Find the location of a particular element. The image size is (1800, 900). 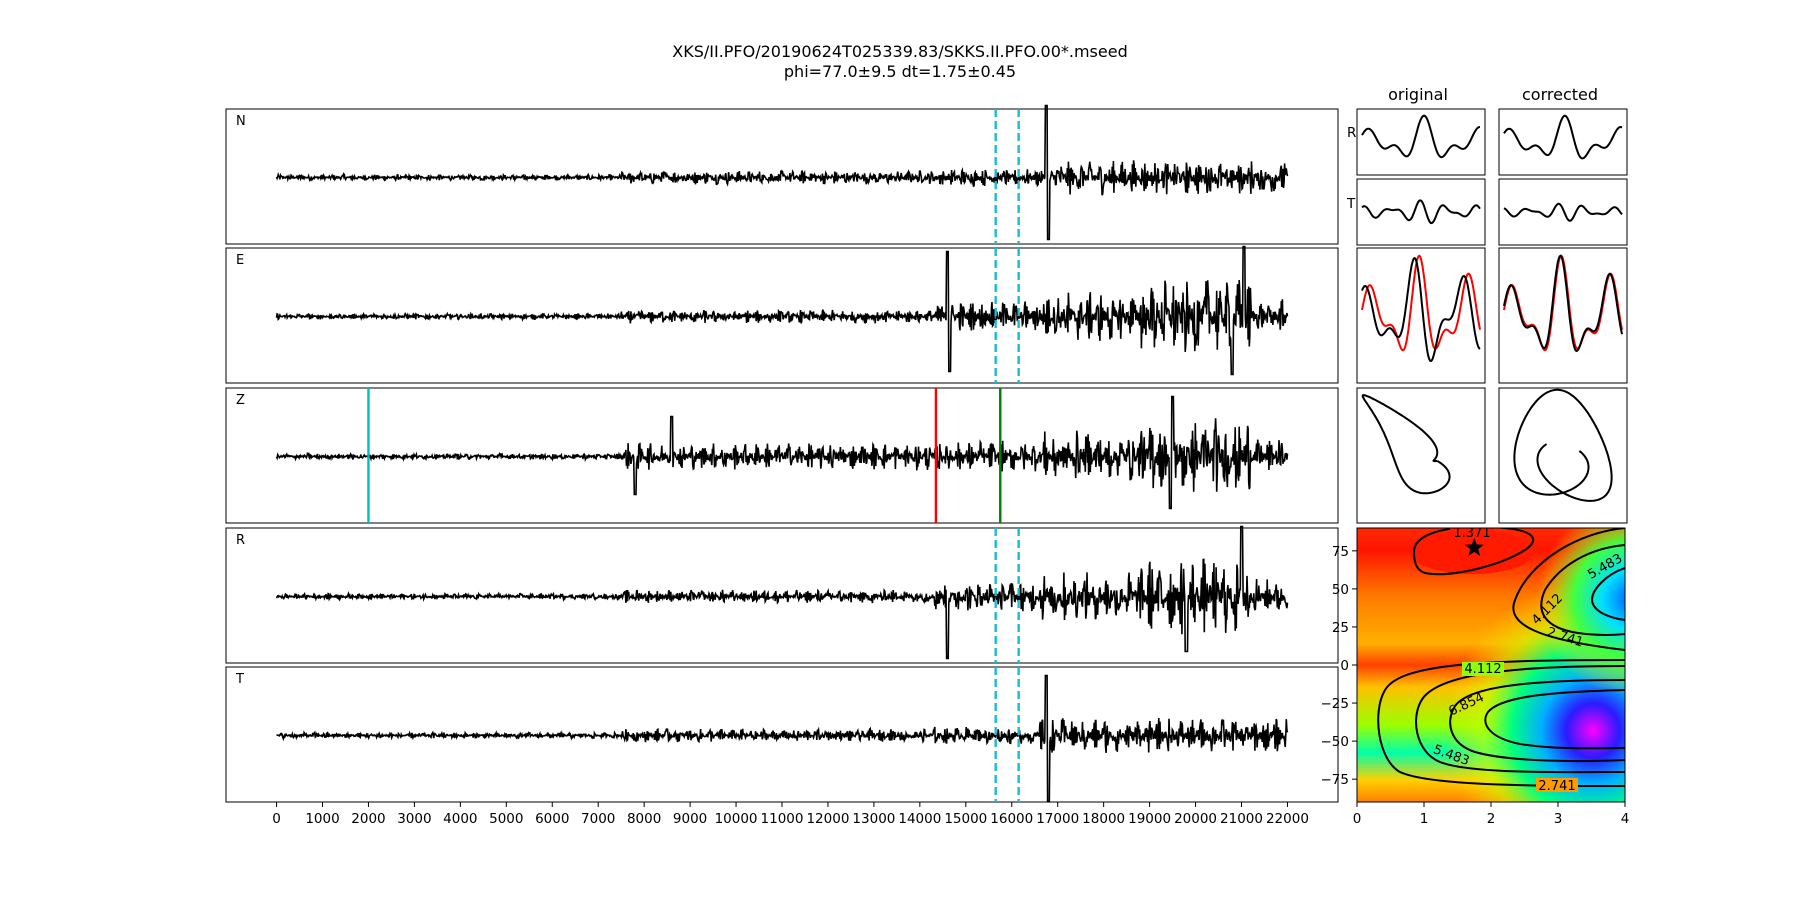

x-tick-label: 4000 is located at coordinates (460, 819).